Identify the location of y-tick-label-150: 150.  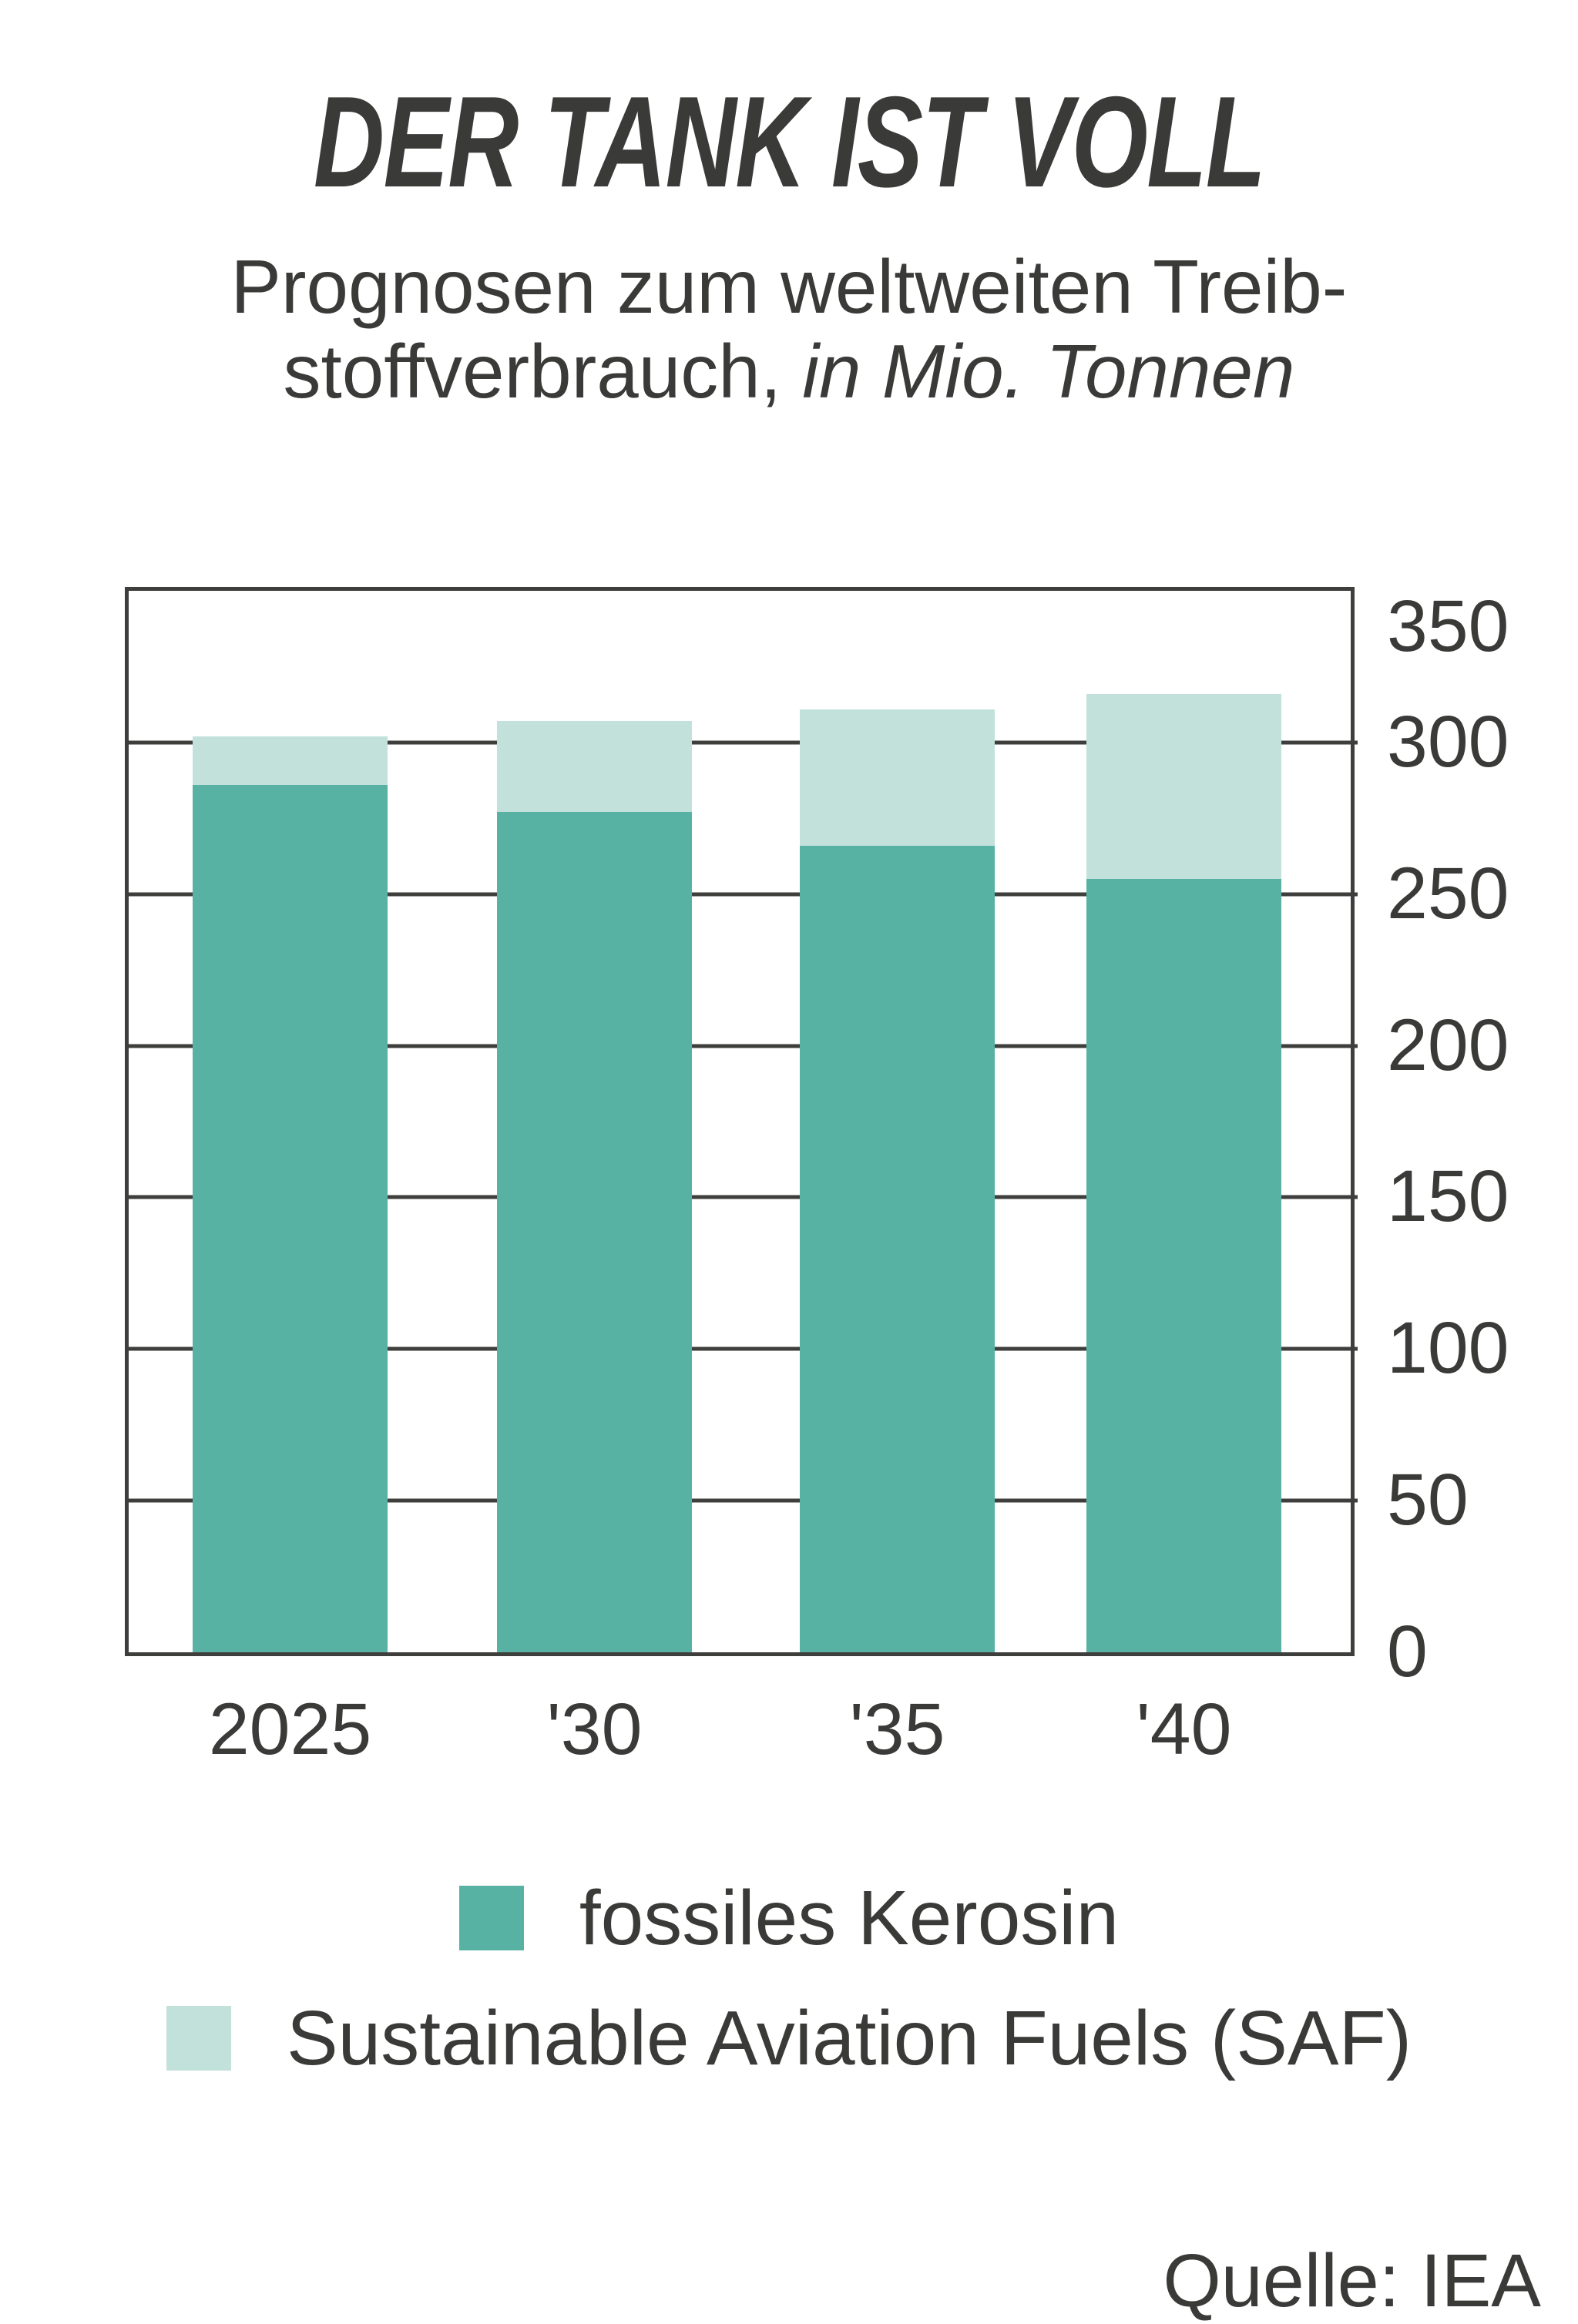
(1448, 1196).